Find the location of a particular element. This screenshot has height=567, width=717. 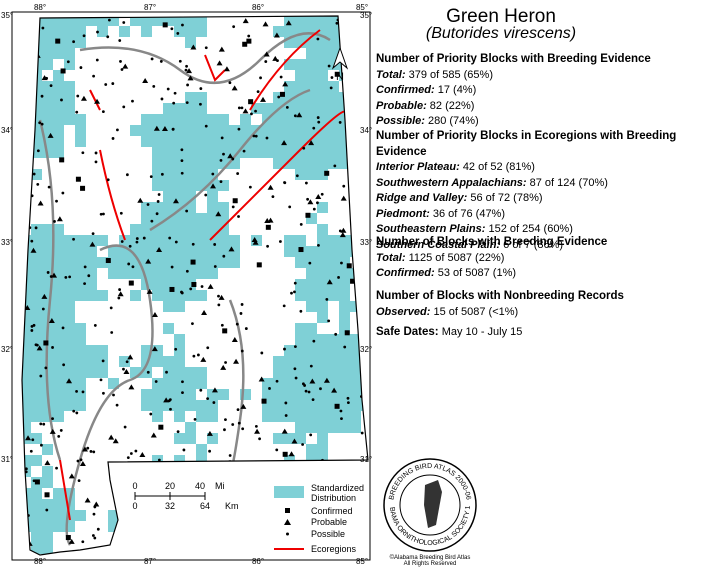

latitude-label: 32° is located at coordinates (7, 349).